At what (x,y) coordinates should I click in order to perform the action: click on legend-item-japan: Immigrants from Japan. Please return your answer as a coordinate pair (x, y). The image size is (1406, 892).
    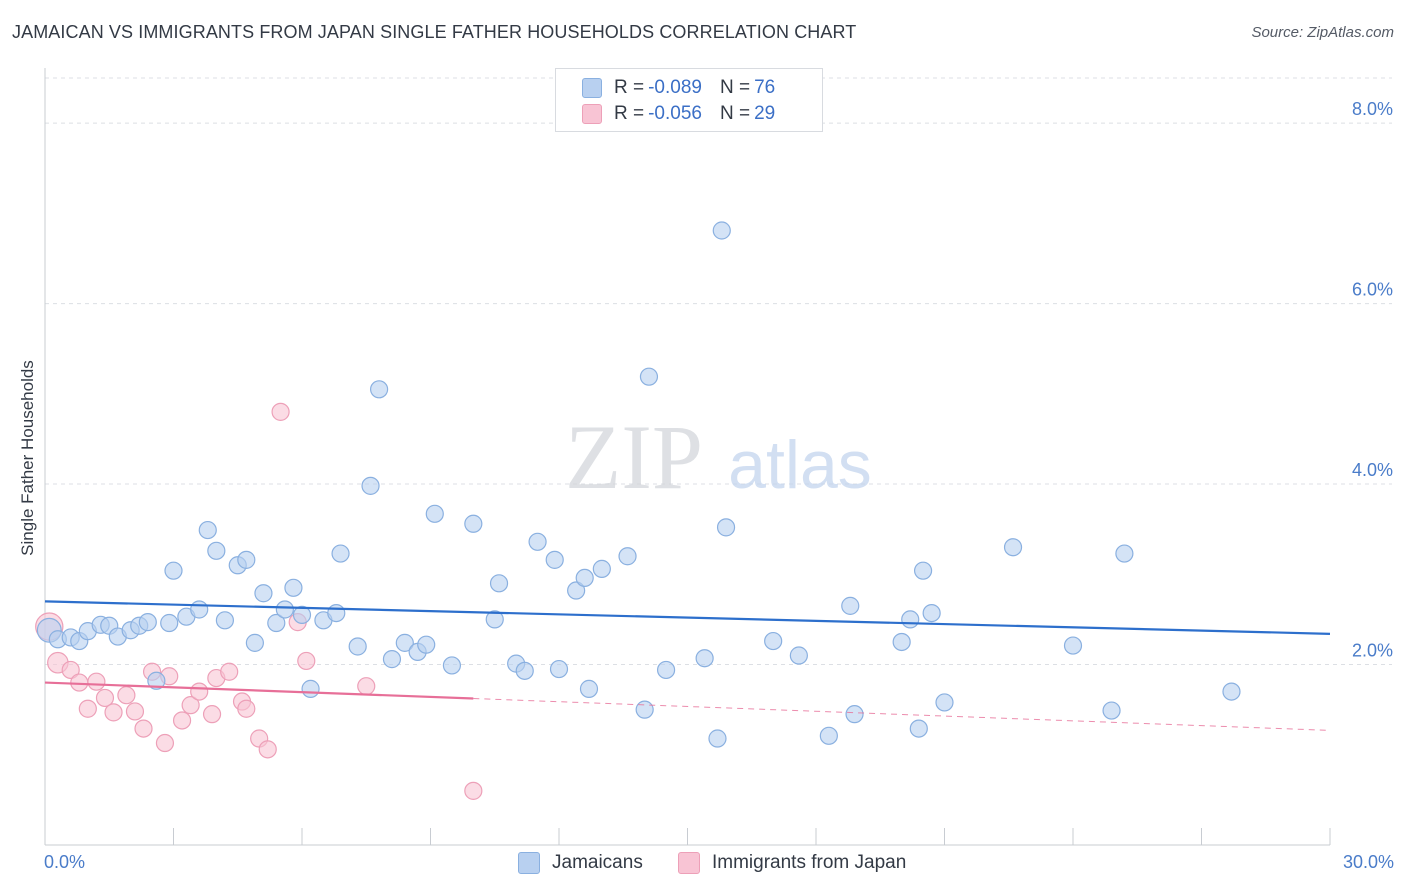
    Looking at the image, I should click on (792, 863).